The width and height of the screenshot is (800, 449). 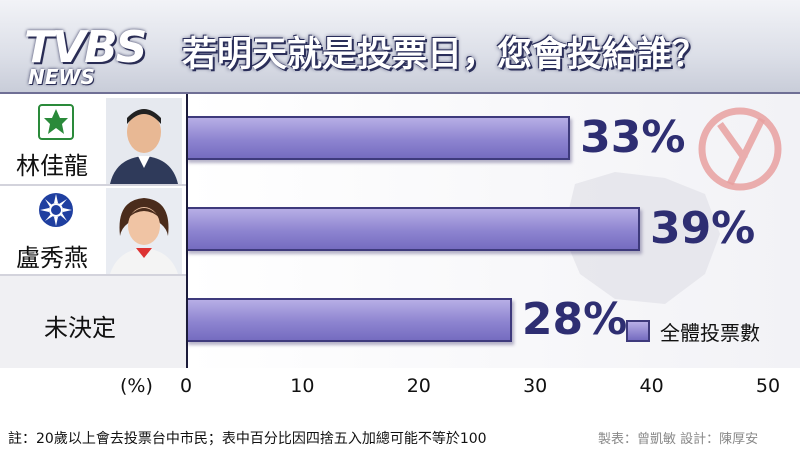 What do you see at coordinates (651, 386) in the screenshot?
I see `x-tick-label: 40` at bounding box center [651, 386].